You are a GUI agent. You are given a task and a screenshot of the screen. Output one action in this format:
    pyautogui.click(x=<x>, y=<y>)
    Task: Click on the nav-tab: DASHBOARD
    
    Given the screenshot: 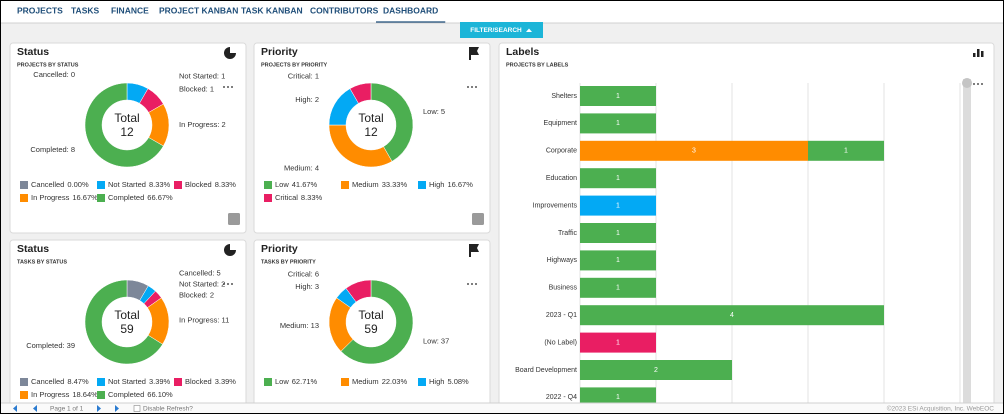 What is the action you would take?
    pyautogui.click(x=410, y=10)
    